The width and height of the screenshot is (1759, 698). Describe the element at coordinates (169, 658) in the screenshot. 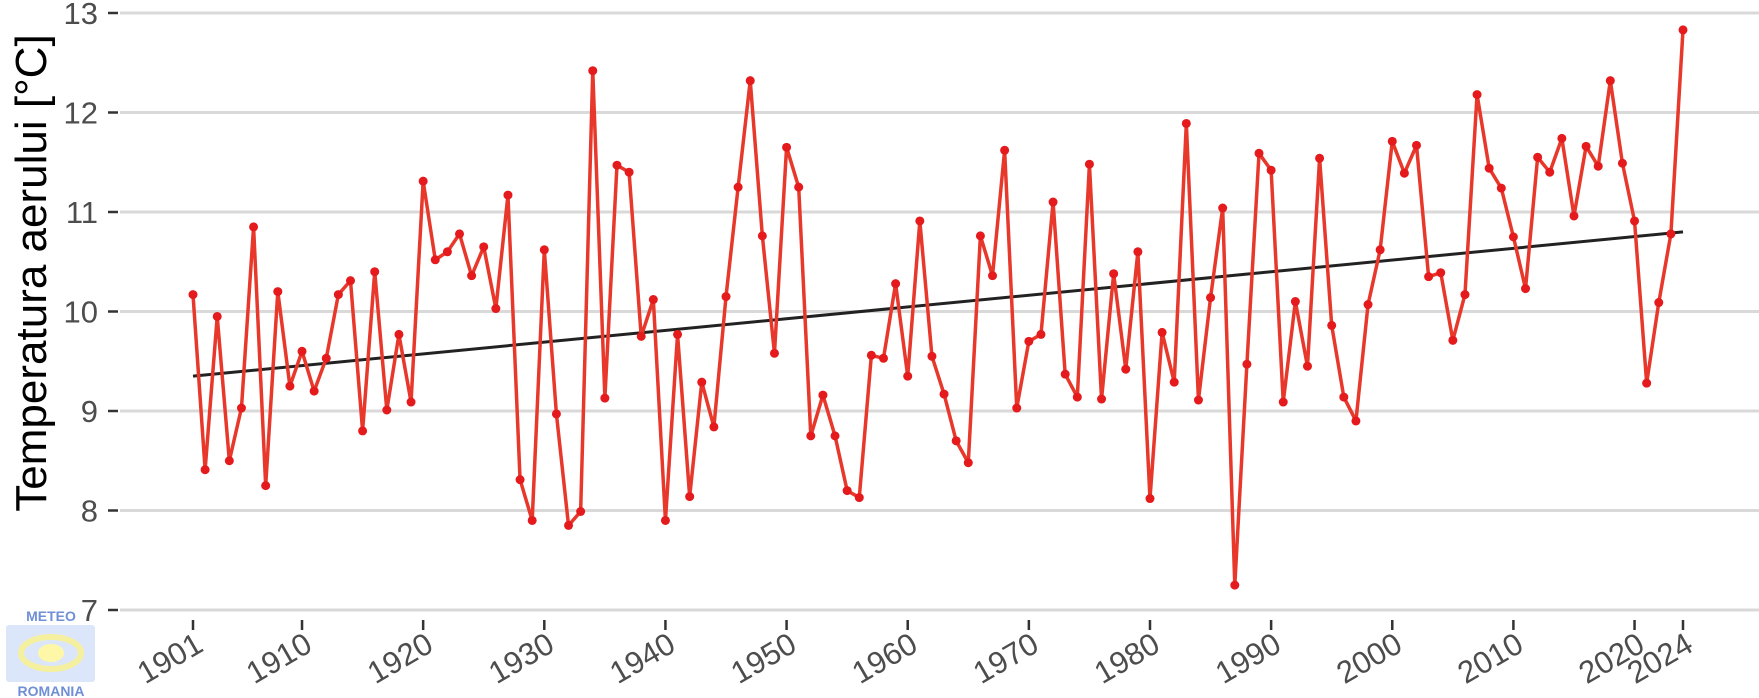

I see `x-tick-label-1901: 1901` at that location.